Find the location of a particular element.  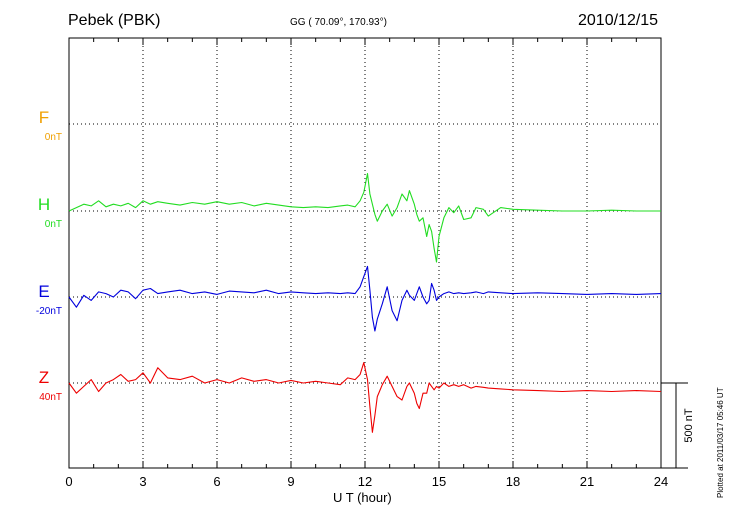

x-tick-label: 12 is located at coordinates (365, 481).